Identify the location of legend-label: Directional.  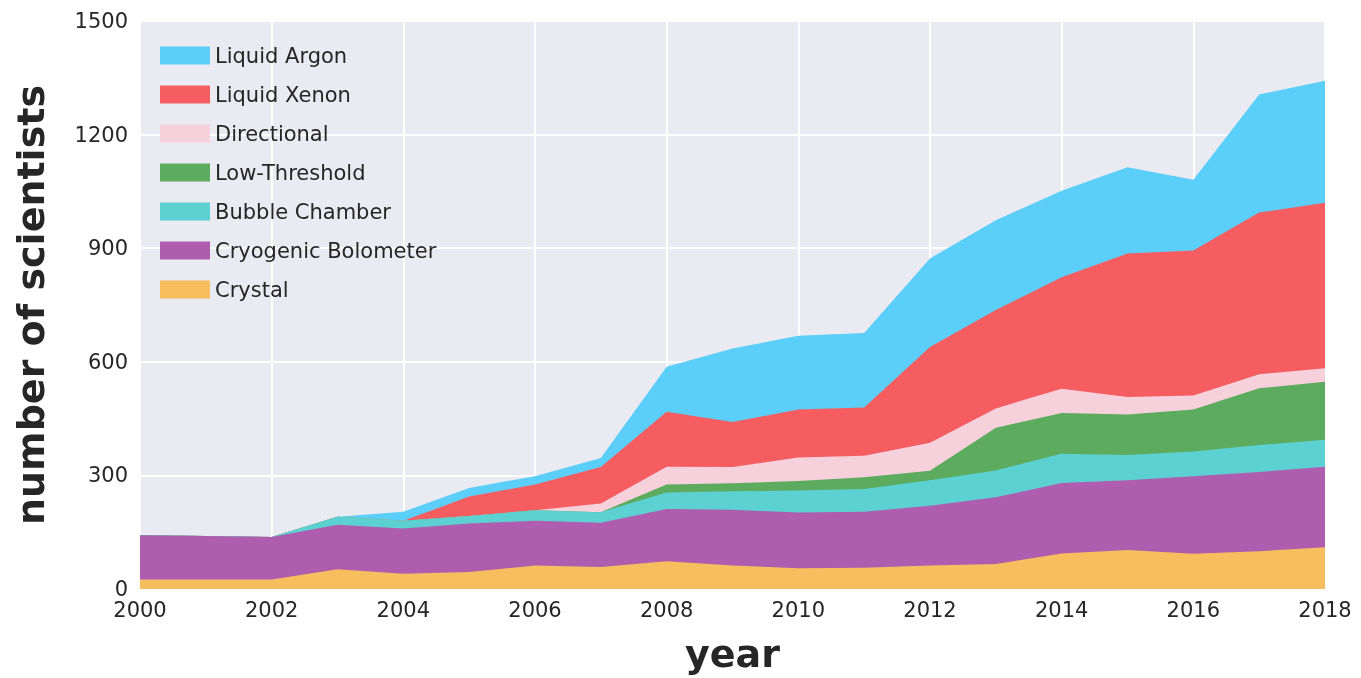
(272, 133).